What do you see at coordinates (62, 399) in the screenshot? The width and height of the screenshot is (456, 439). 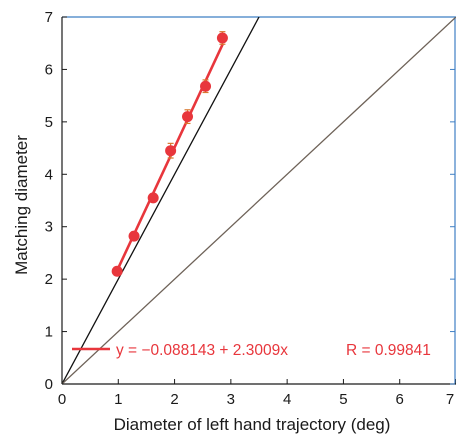 I see `x-tick-label-0: 0` at bounding box center [62, 399].